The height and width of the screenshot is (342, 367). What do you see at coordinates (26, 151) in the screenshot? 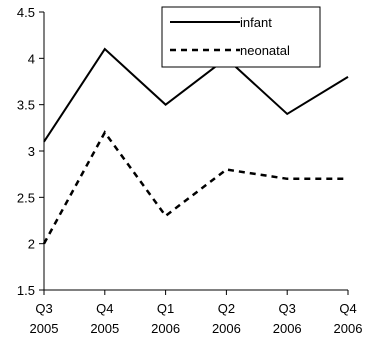
I see `y-tick-labels: 4.5 4 3.5 3 2.5 2 1.5` at bounding box center [26, 151].